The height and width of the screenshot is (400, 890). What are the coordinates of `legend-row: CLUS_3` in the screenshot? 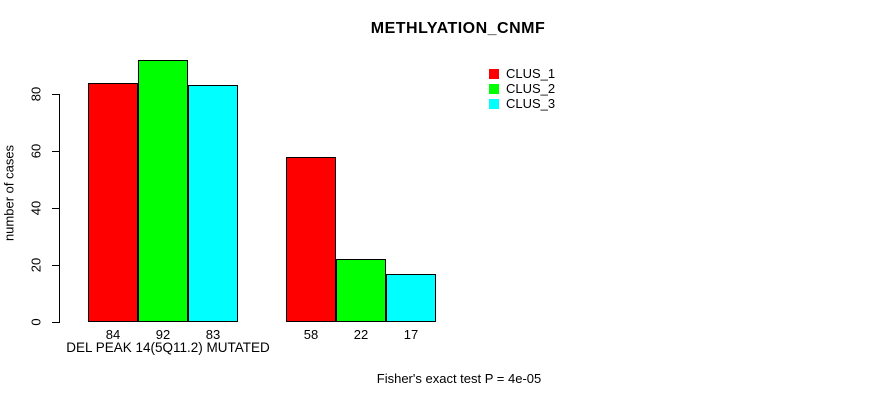 It's located at (522, 103).